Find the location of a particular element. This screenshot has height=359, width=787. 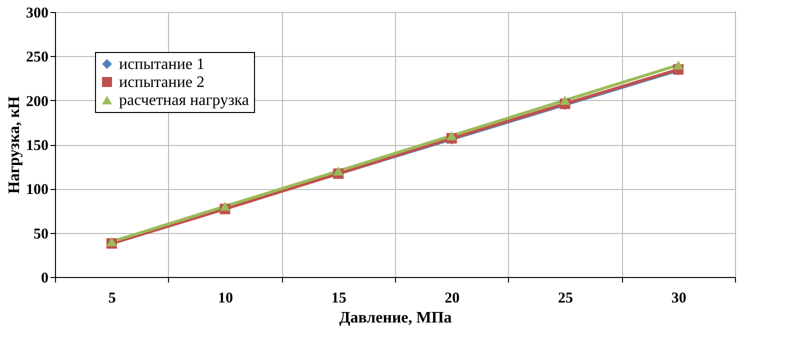

x-axis-title: Давление, МПа is located at coordinates (395, 318).